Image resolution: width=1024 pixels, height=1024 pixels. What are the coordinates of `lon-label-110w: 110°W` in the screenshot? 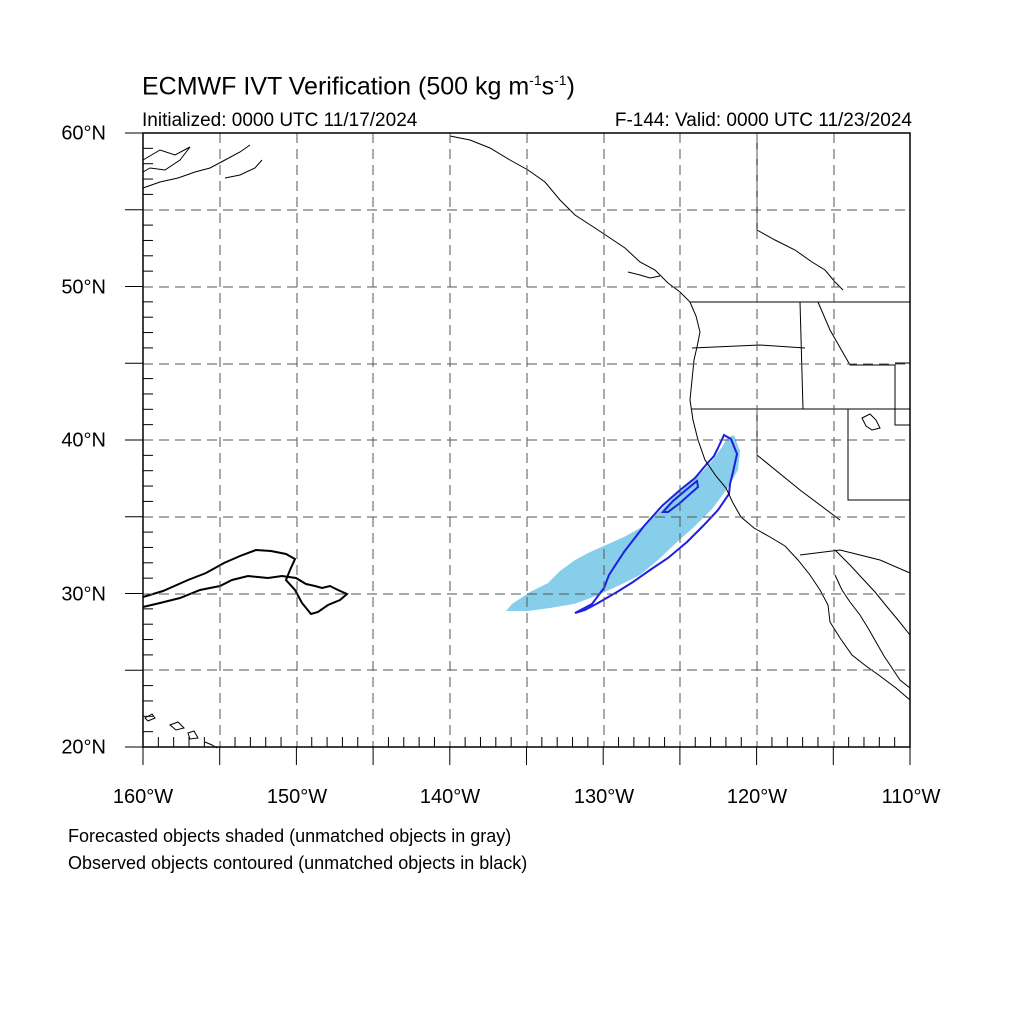 It's located at (911, 797).